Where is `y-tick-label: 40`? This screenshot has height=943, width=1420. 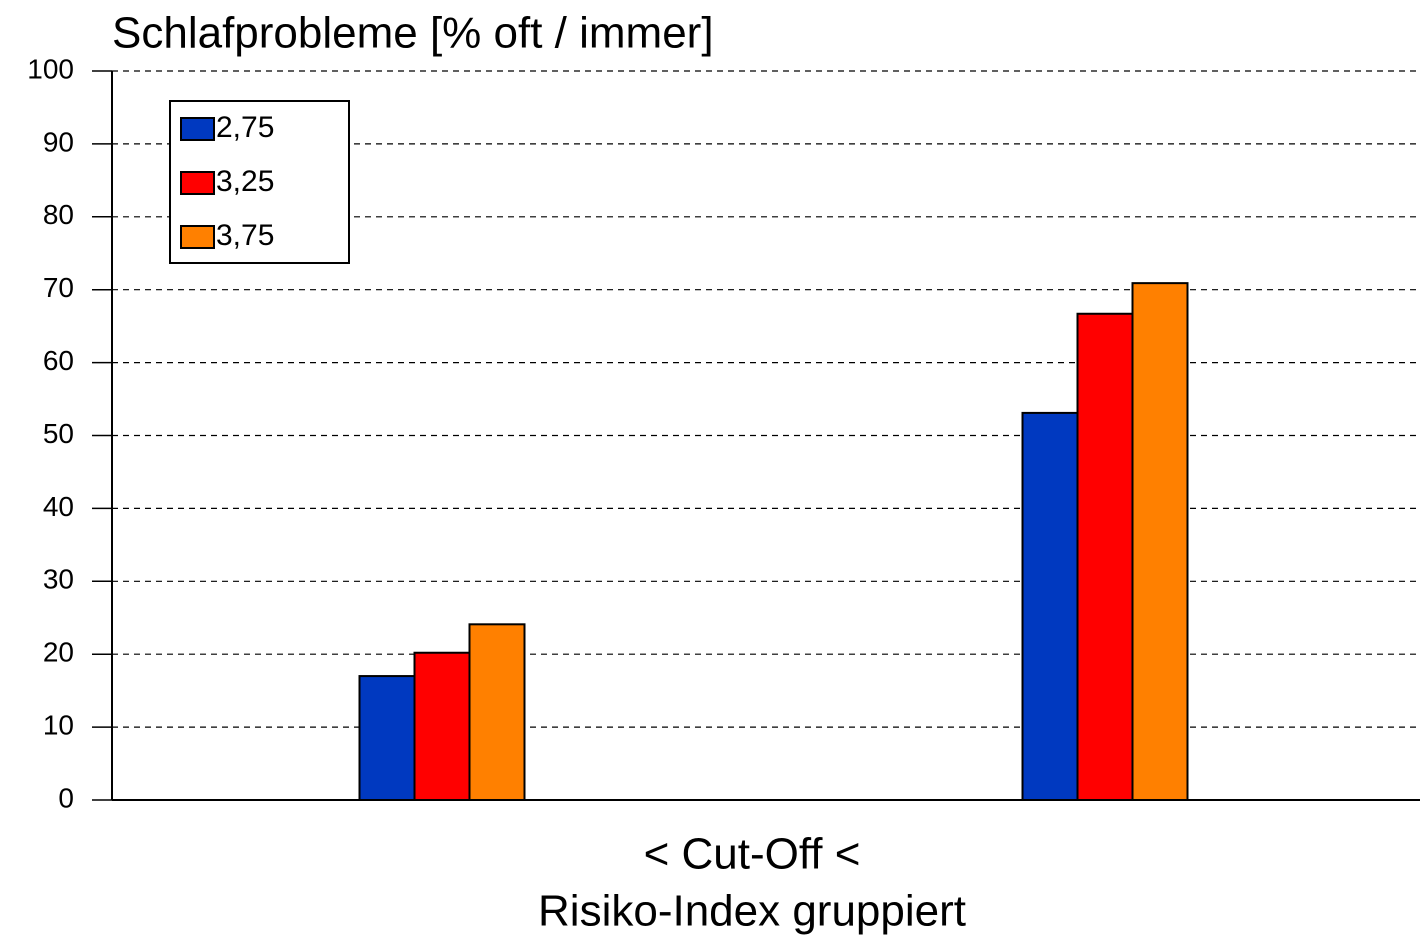
y-tick-label: 40 is located at coordinates (58, 506).